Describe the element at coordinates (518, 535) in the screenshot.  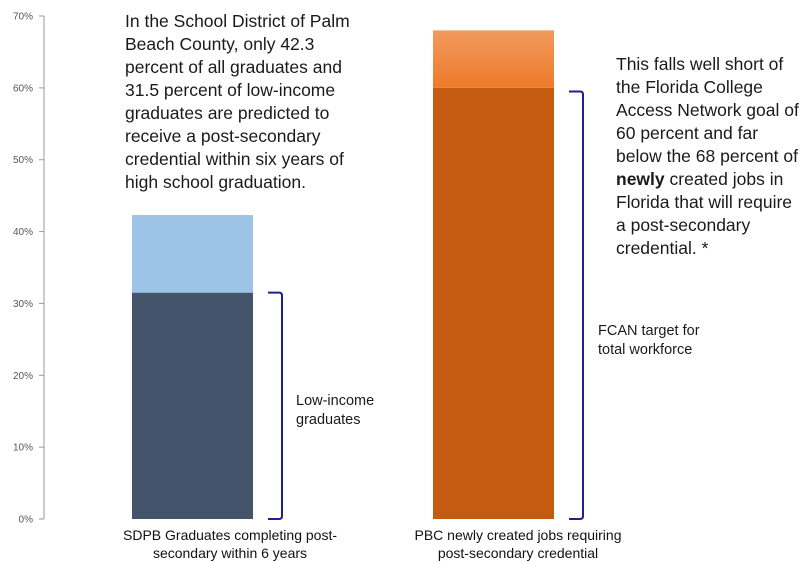
I see `category-label: PBC newly created jobs requiring` at that location.